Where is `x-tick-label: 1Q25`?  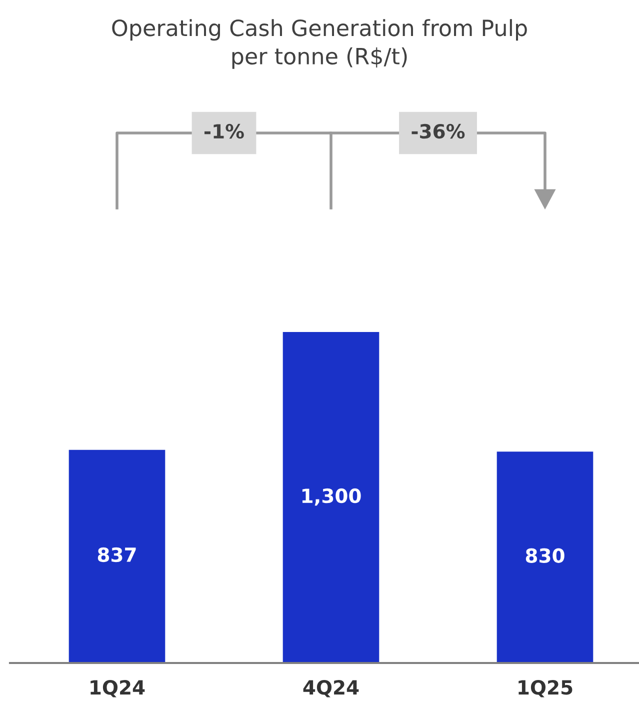 x-tick-label: 1Q25 is located at coordinates (545, 689).